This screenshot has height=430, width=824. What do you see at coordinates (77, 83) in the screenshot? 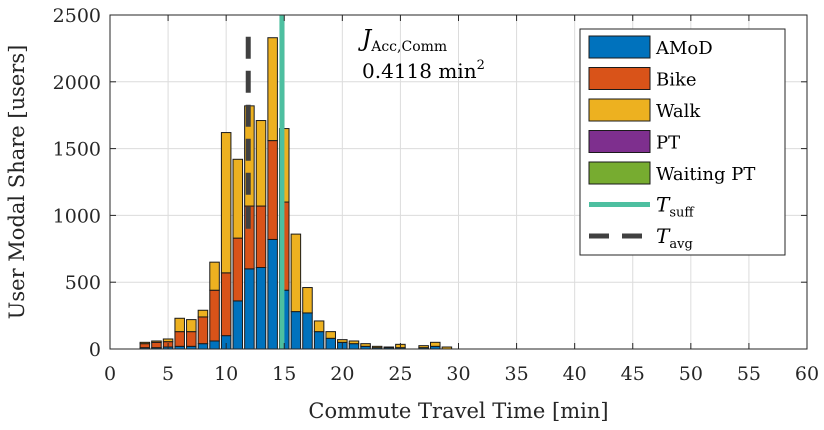
I see `y-tick-label: 2000` at bounding box center [77, 83].